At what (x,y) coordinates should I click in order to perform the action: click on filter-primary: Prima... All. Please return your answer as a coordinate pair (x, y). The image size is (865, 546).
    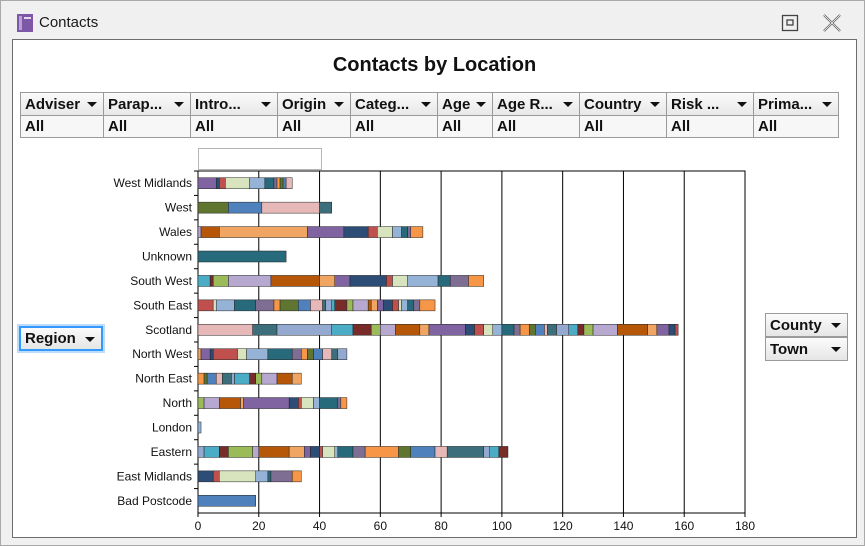
    Looking at the image, I should click on (796, 115).